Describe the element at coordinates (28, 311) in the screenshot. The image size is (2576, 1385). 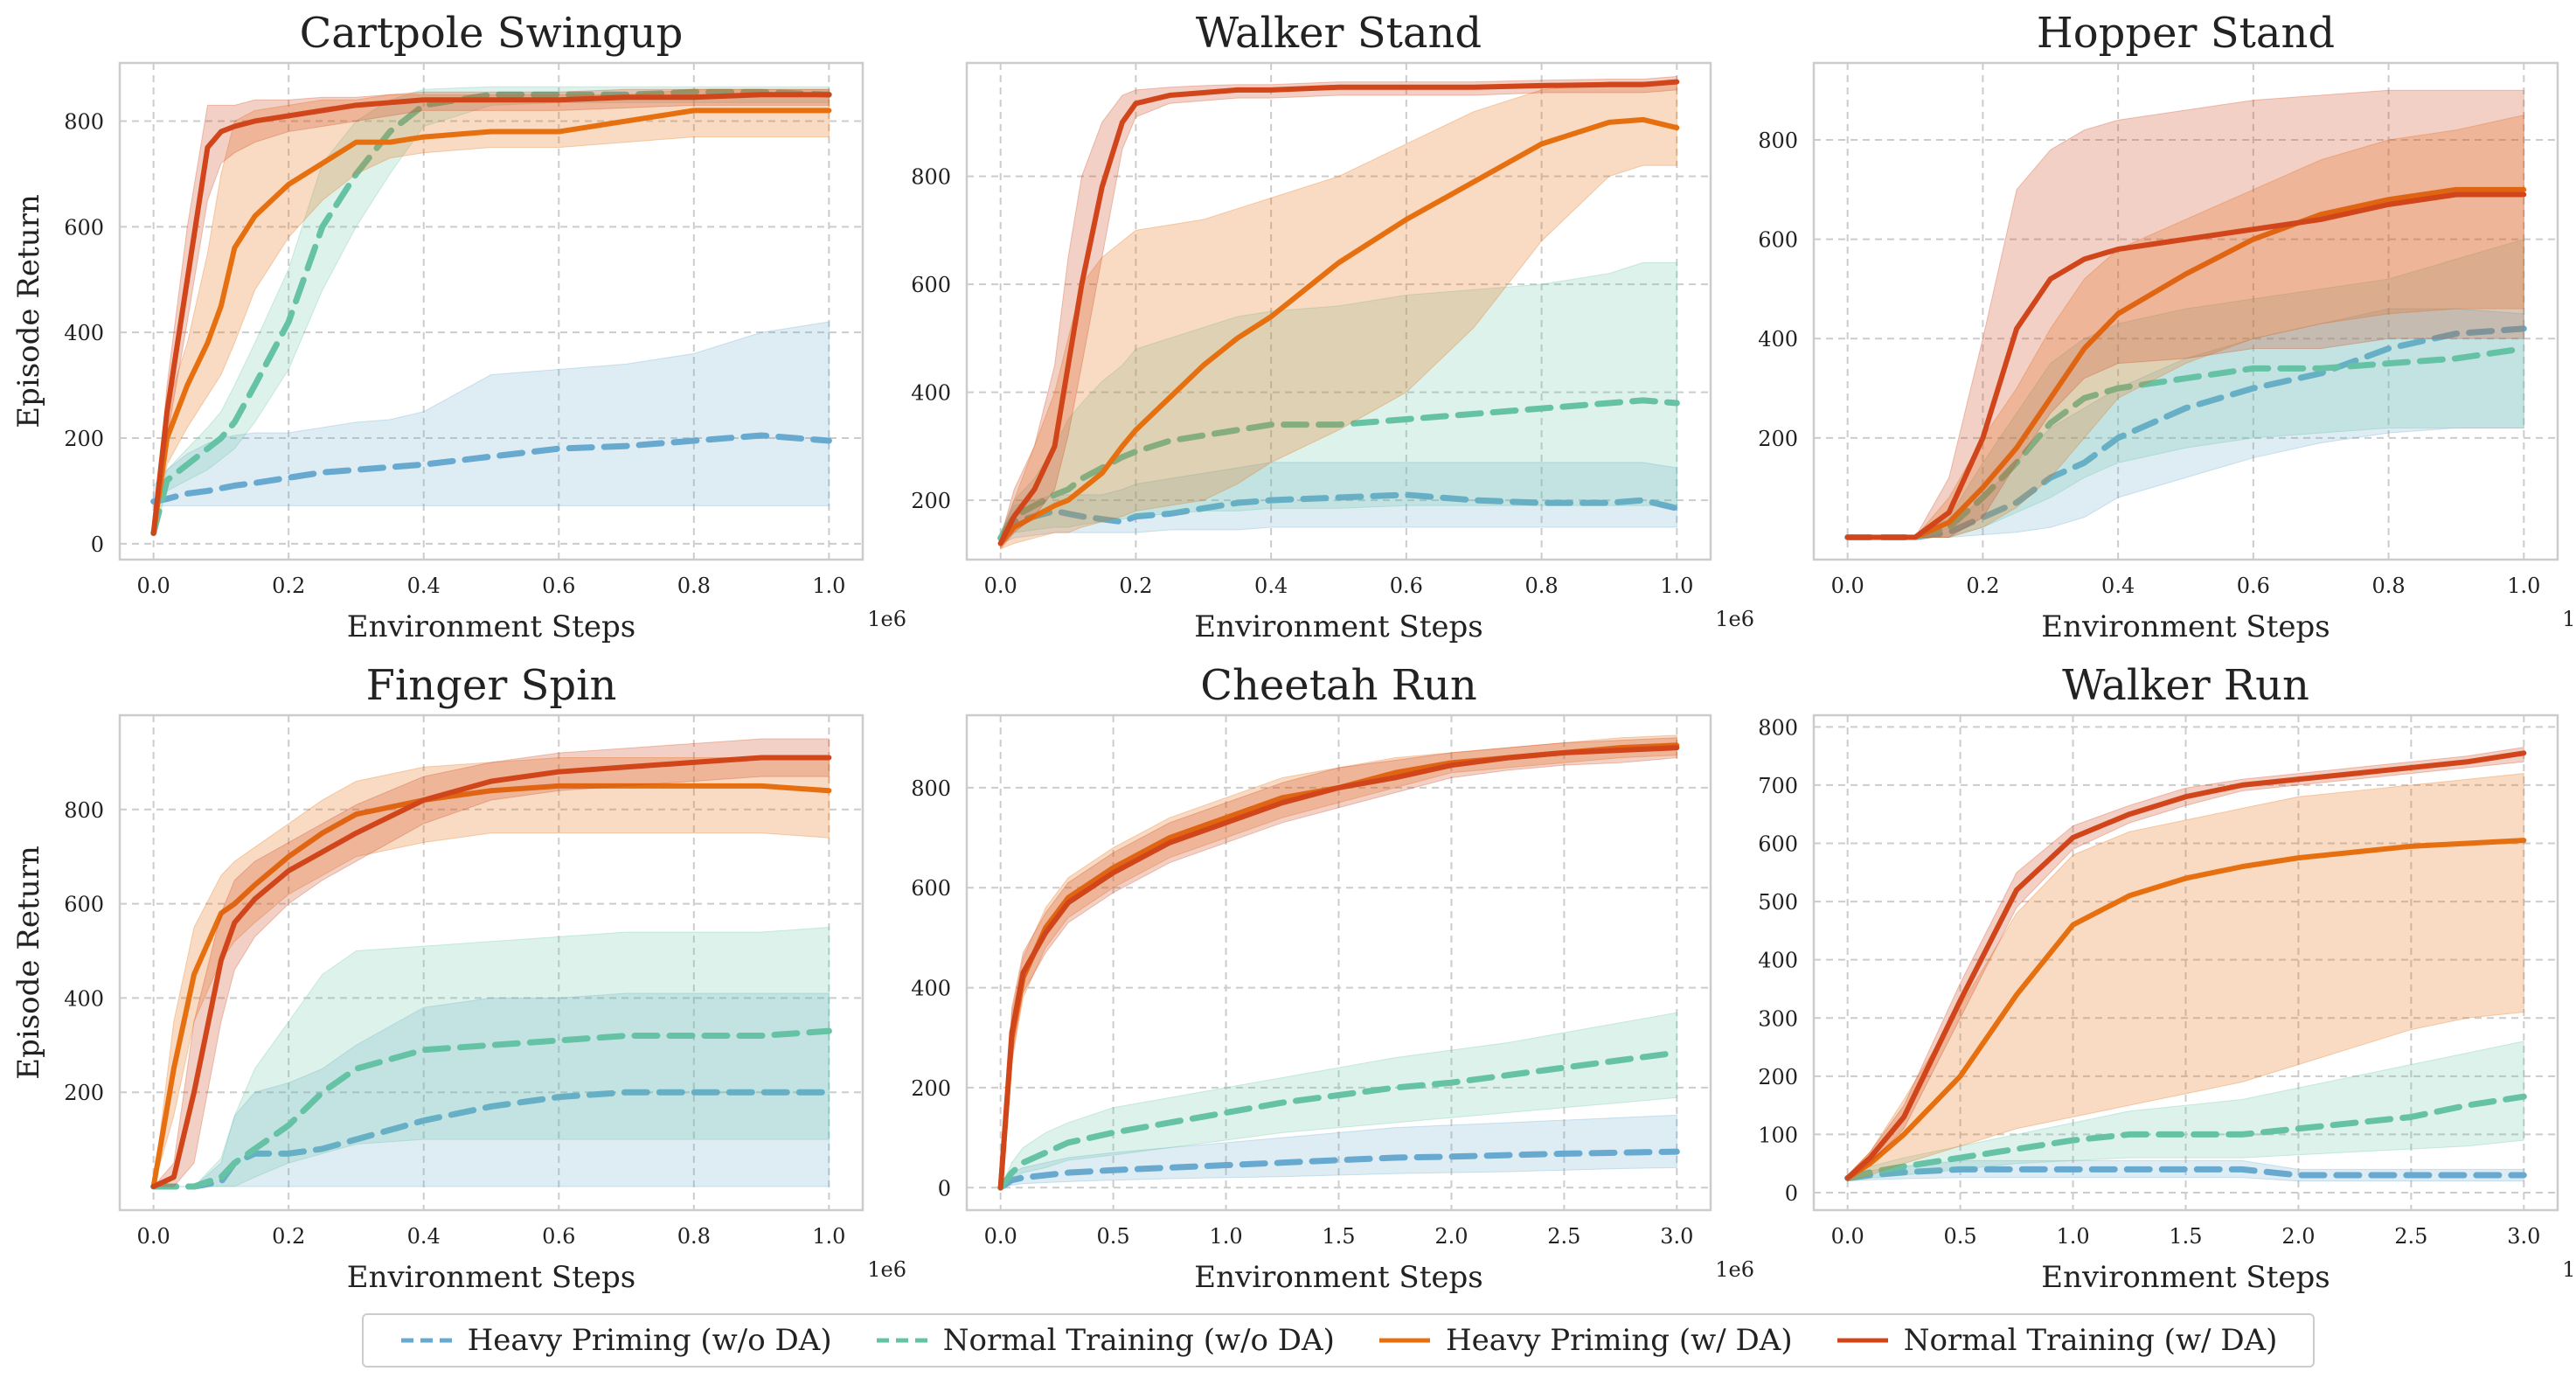
I see `y-axis-label: Episode Return` at that location.